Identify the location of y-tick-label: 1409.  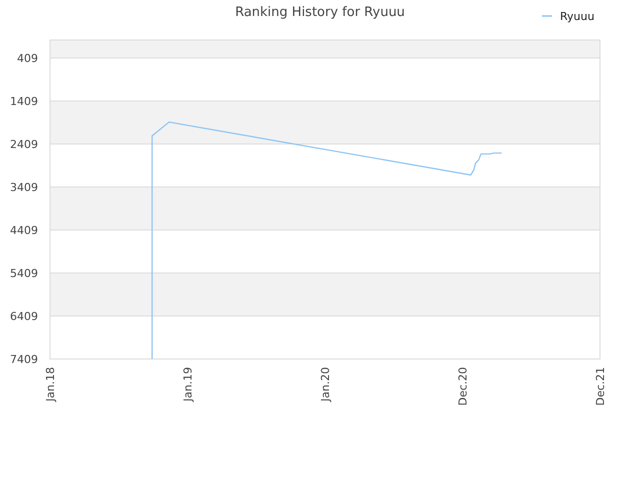
(24, 101).